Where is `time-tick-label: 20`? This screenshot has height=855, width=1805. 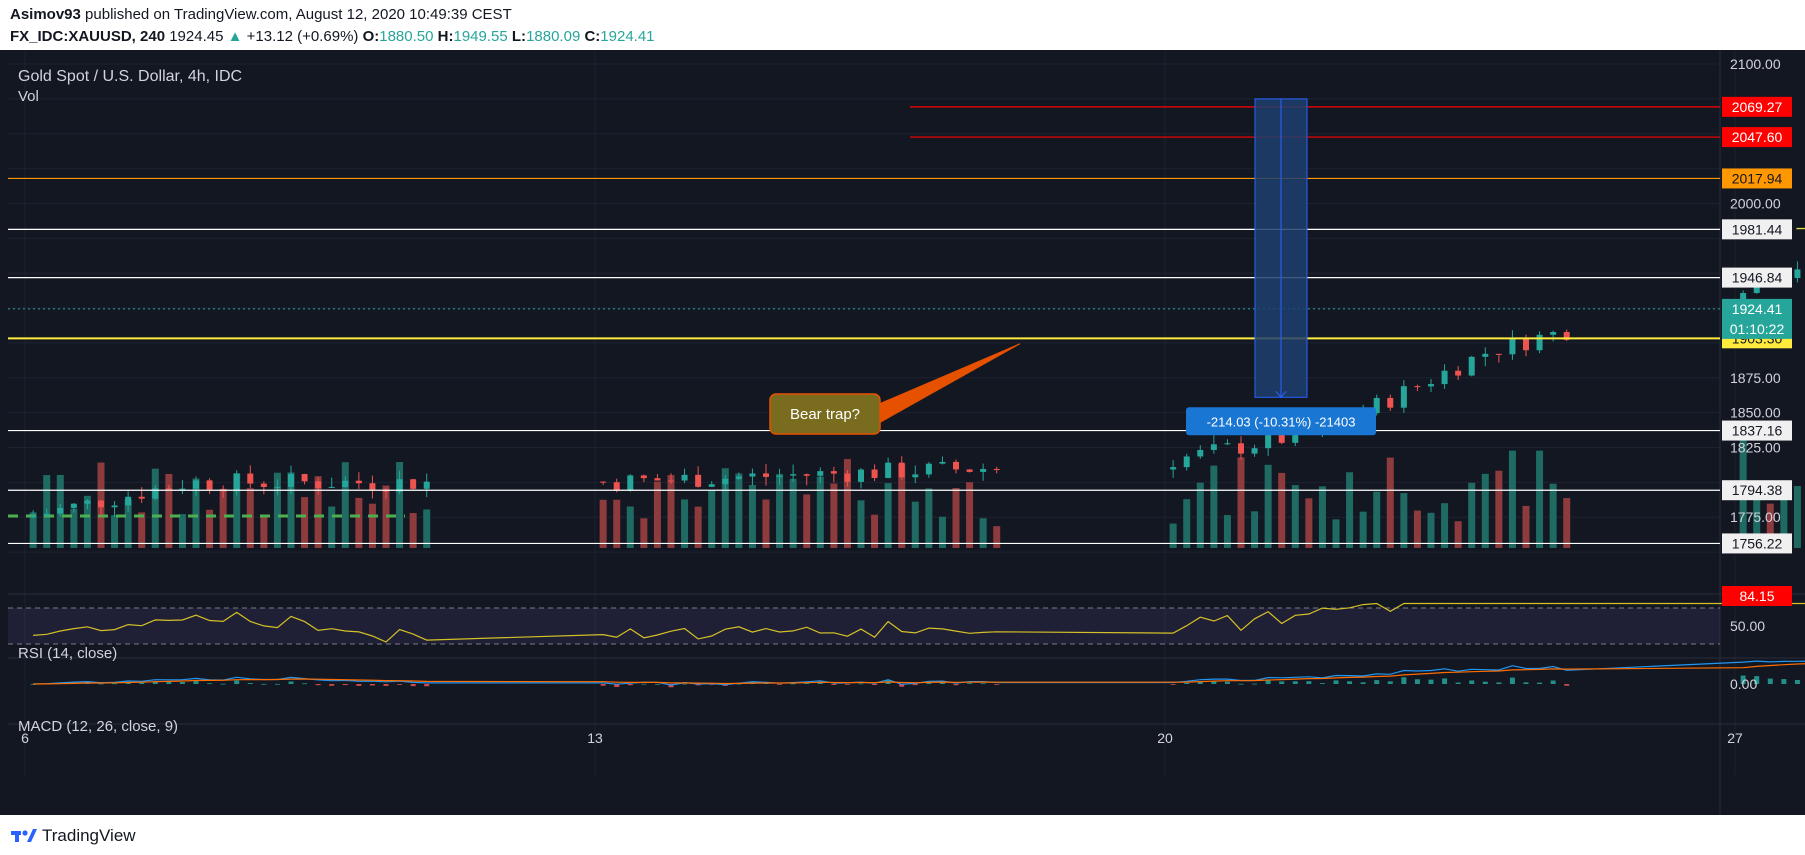
time-tick-label: 20 is located at coordinates (1165, 738).